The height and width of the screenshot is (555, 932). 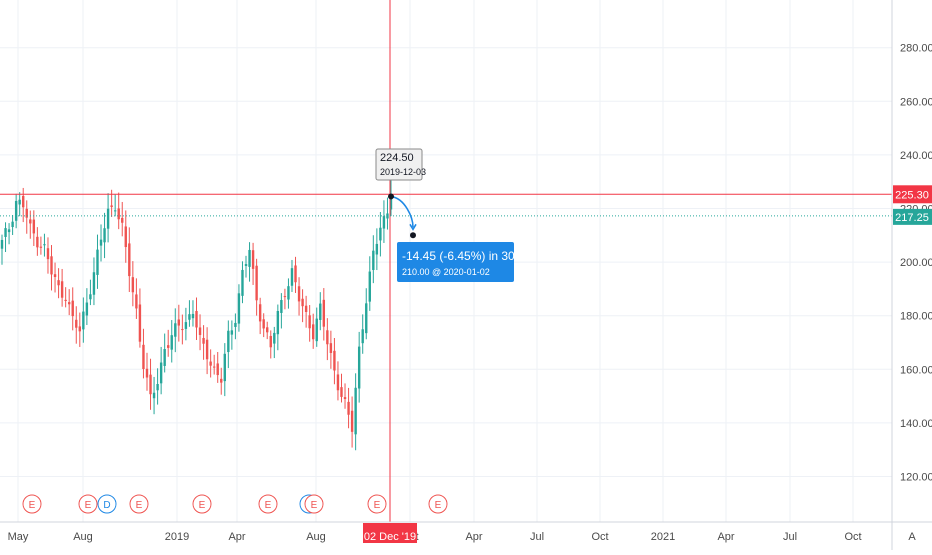 I want to click on auto-scale-button: A, so click(x=912, y=537).